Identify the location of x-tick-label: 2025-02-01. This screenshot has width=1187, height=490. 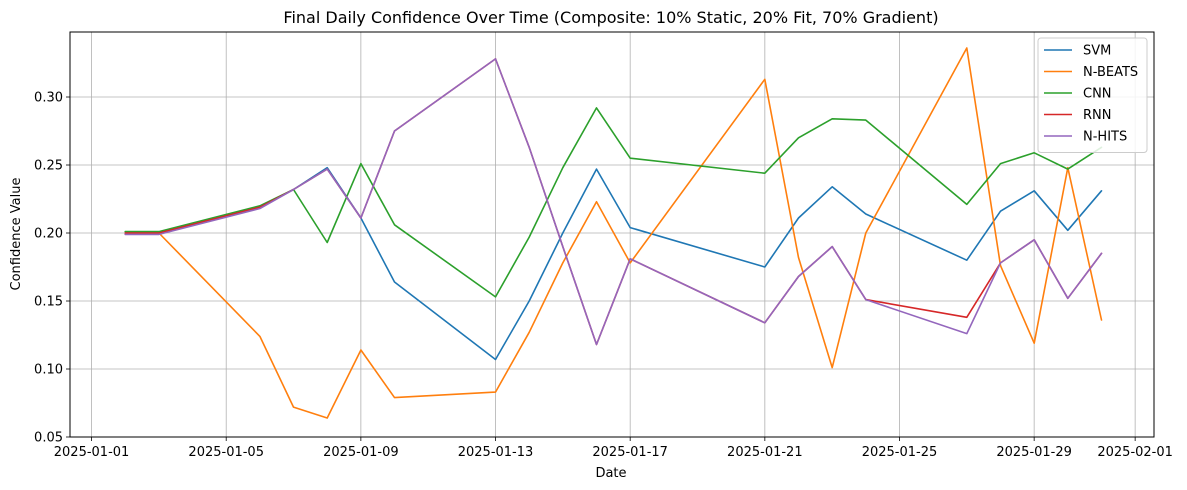
(1135, 452).